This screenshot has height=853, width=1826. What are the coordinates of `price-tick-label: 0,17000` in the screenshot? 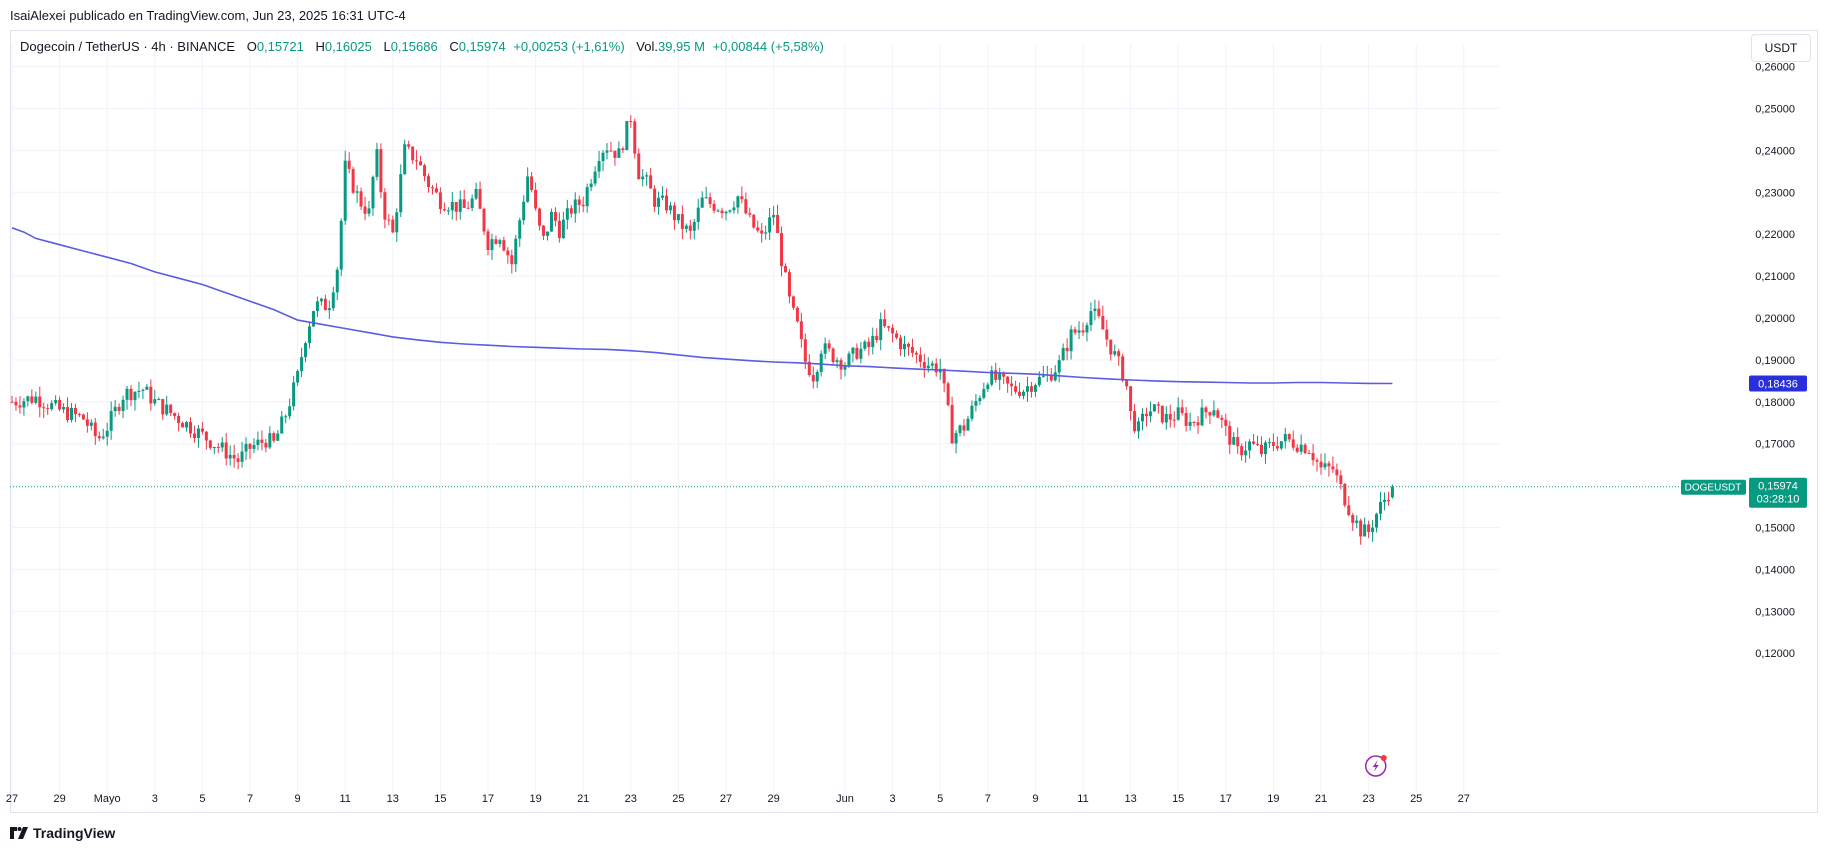 It's located at (1775, 445).